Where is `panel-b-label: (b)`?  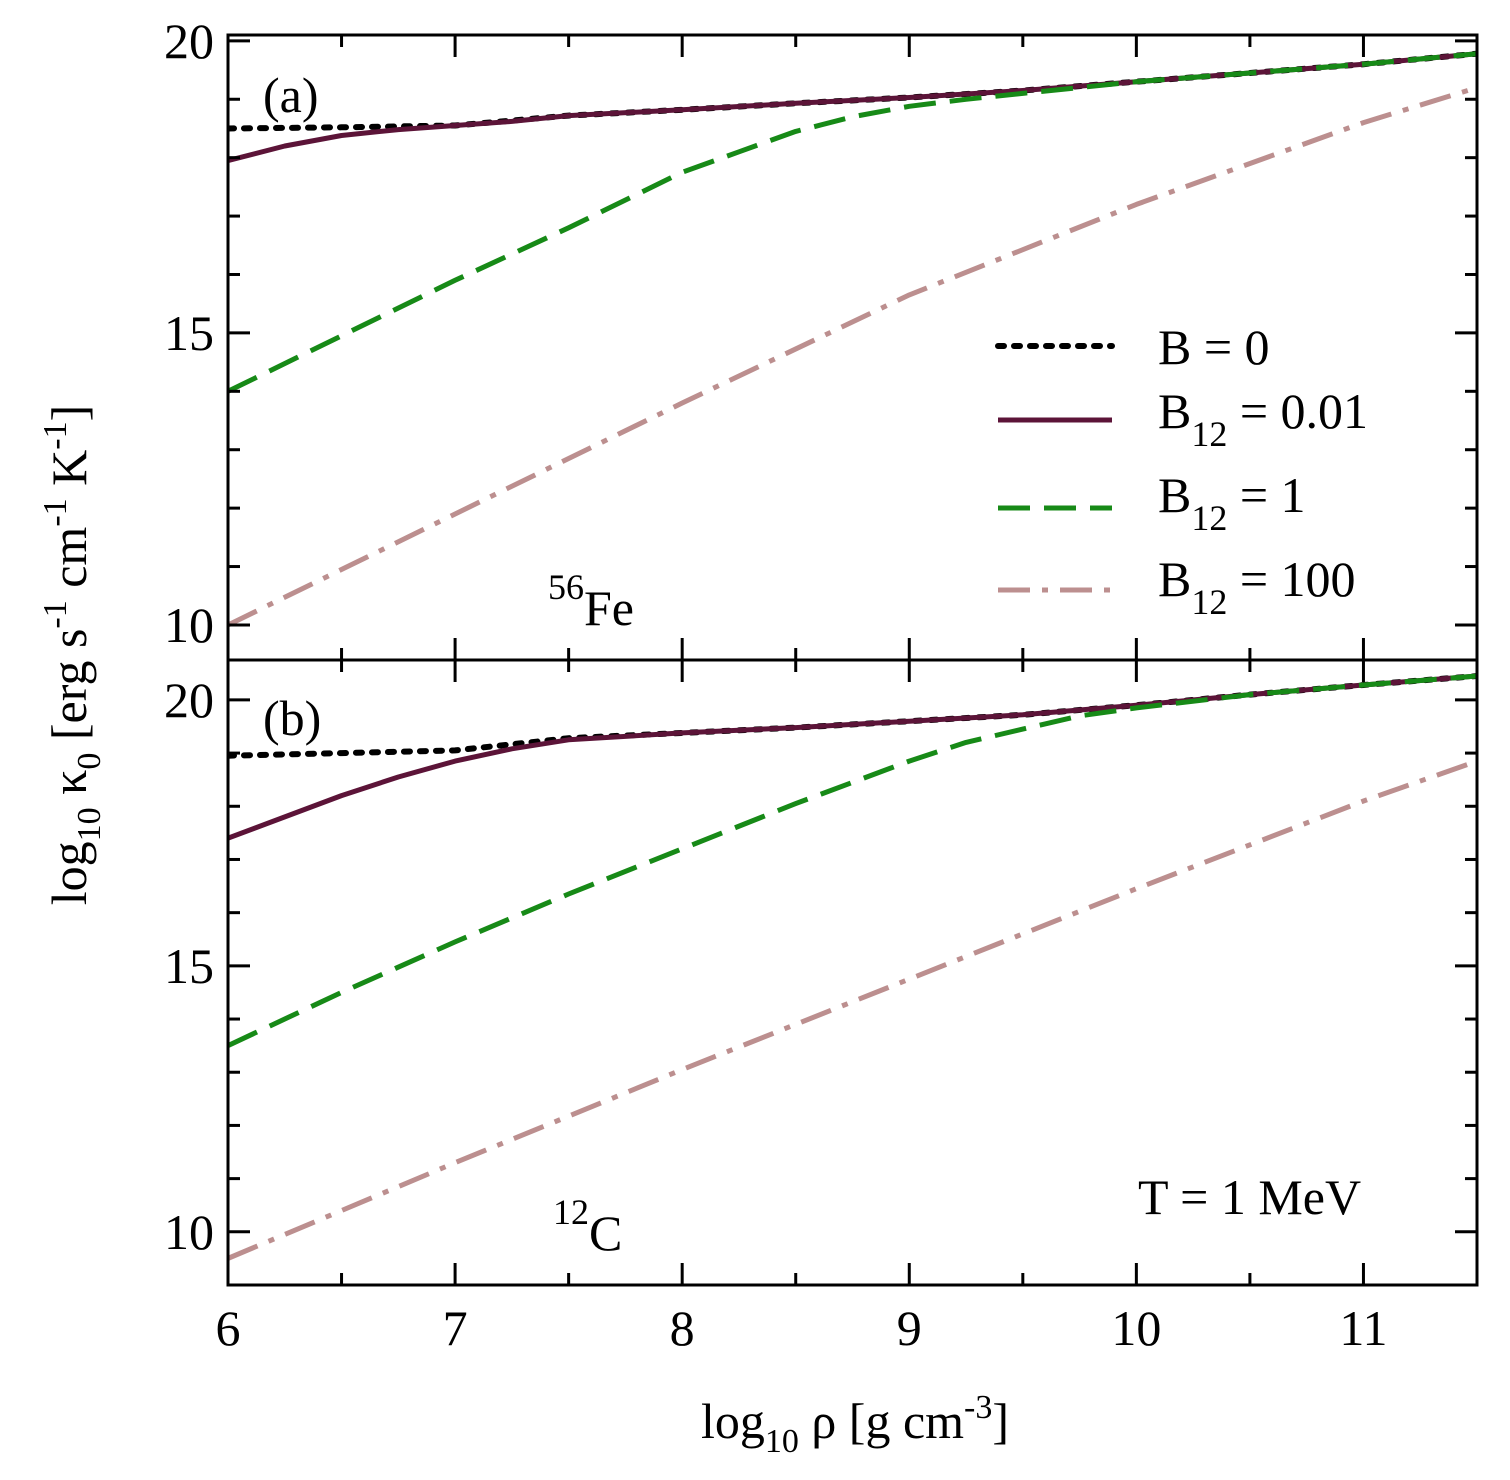
panel-b-label: (b) is located at coordinates (292, 718).